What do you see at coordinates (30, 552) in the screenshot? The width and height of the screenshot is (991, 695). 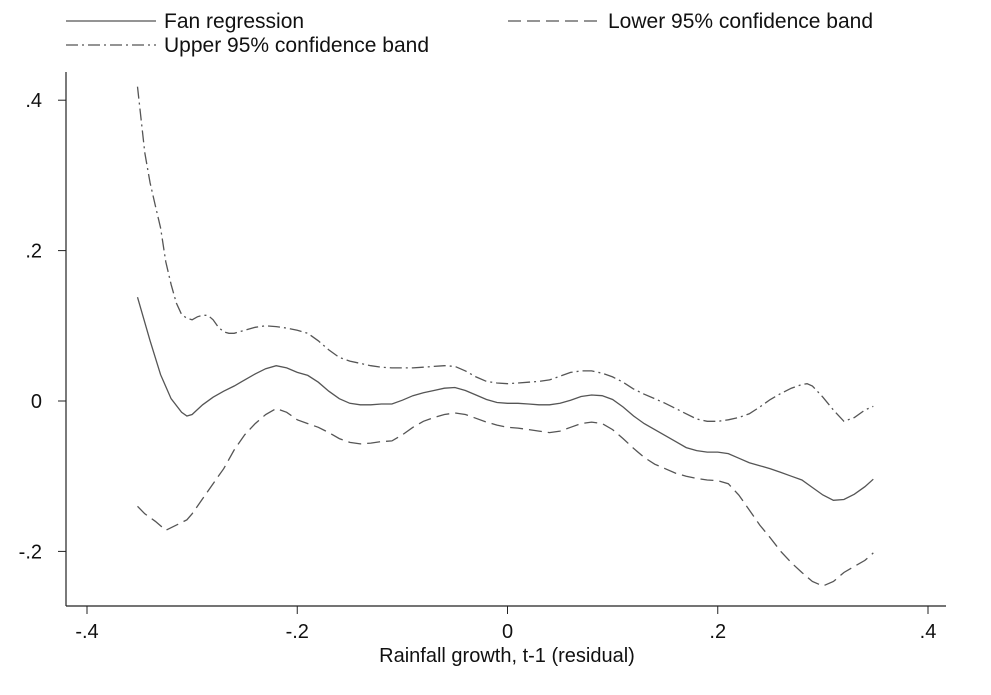 I see `y-tick-label: -.2` at bounding box center [30, 552].